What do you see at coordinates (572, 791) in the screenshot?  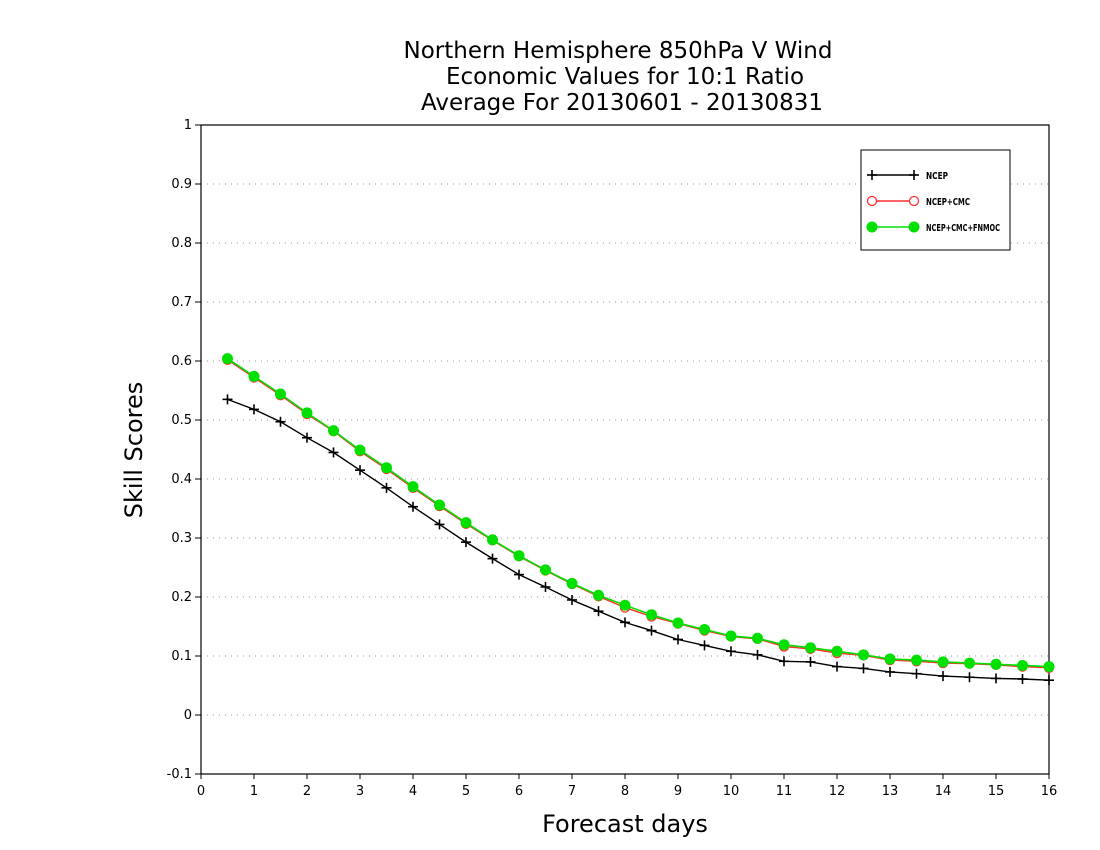 I see `x-tick-label: 7` at bounding box center [572, 791].